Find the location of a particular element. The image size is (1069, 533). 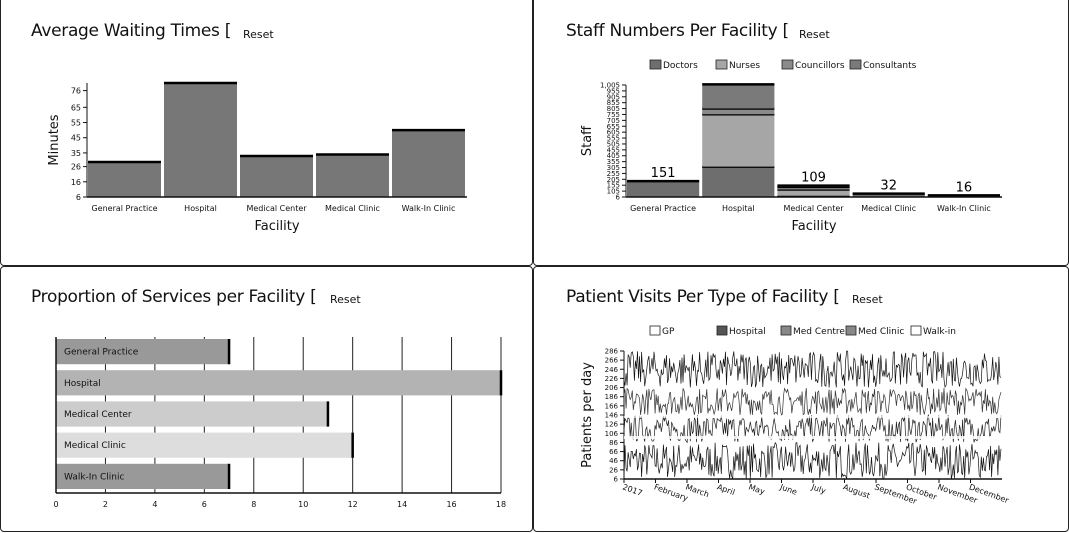

x-tick-label: Medical Center is located at coordinates (276, 208).